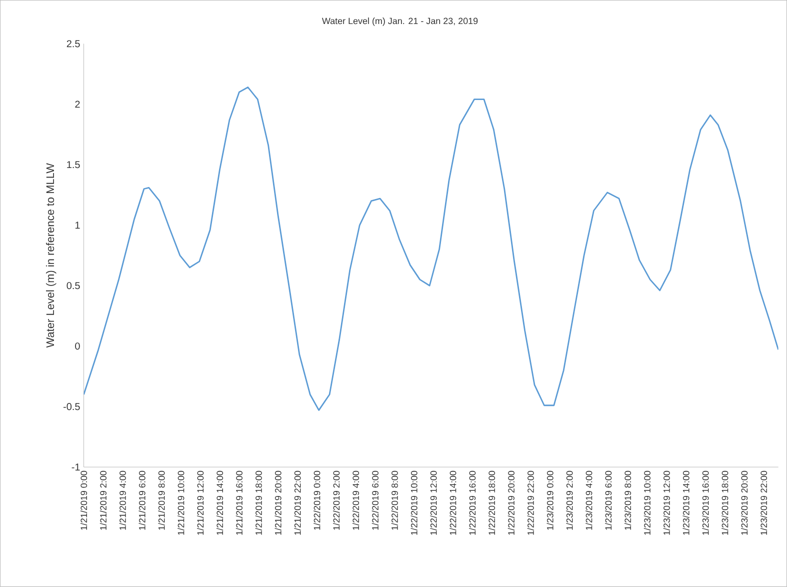 The image size is (787, 587). What do you see at coordinates (356, 500) in the screenshot?
I see `x-tick-label: 1/22/2019 4:00` at bounding box center [356, 500].